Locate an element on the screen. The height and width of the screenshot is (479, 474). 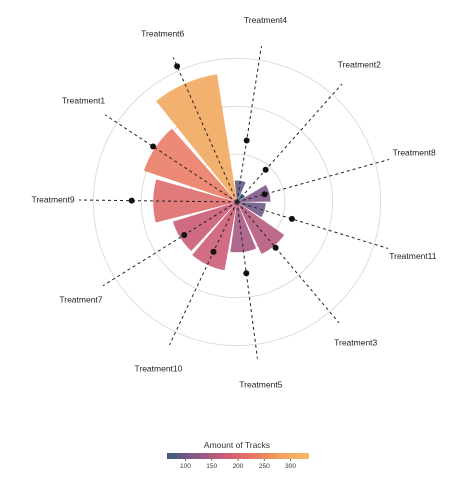
label-treatment1: Treatment1 is located at coordinates (83, 101).